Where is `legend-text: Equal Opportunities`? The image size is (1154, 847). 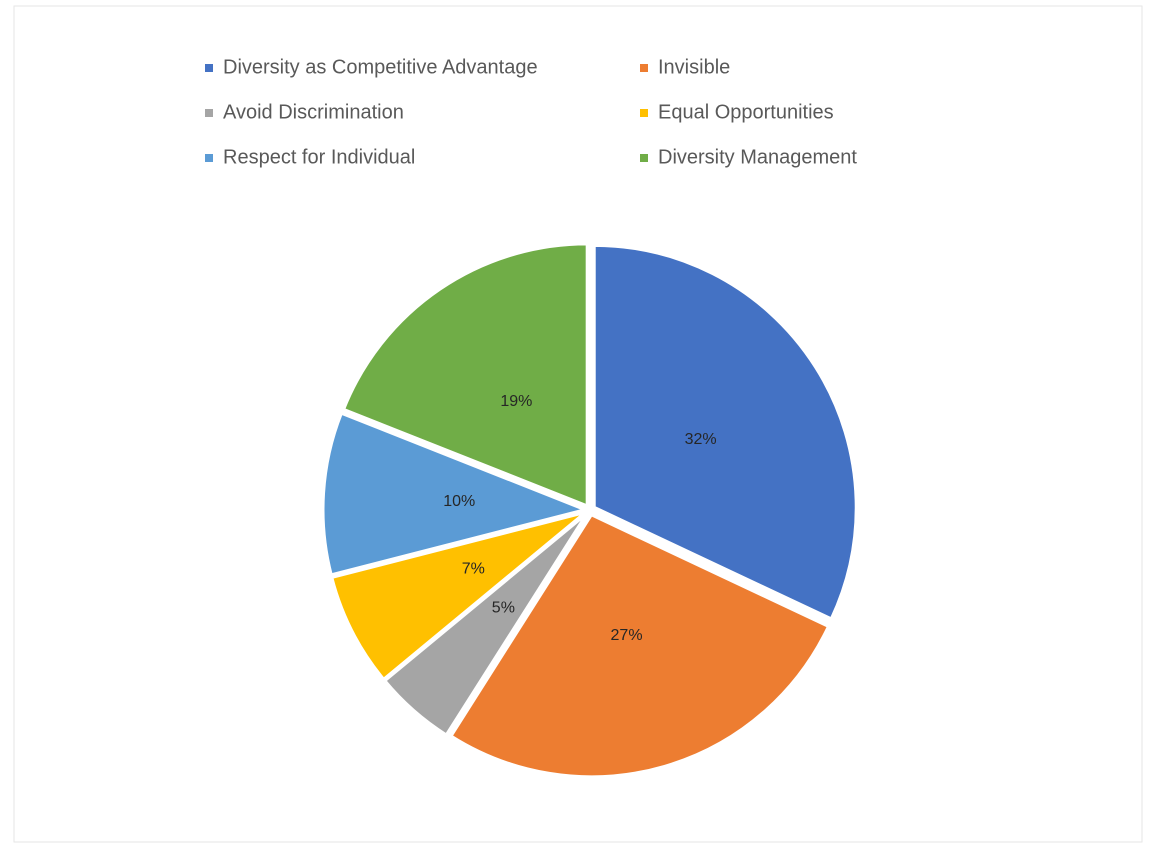
legend-text: Equal Opportunities is located at coordinates (746, 112).